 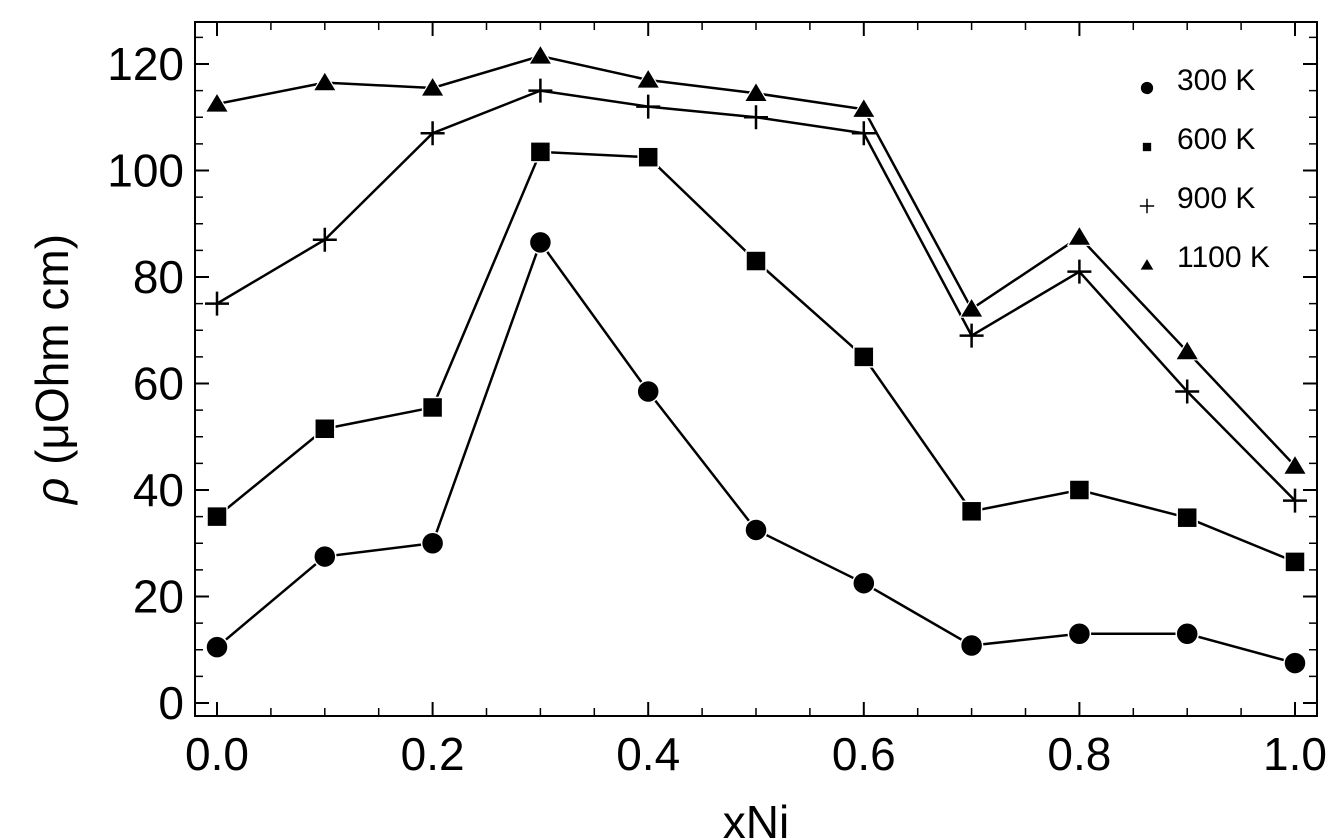 I want to click on x-tick-label: 0.8, so click(x=1079, y=754).